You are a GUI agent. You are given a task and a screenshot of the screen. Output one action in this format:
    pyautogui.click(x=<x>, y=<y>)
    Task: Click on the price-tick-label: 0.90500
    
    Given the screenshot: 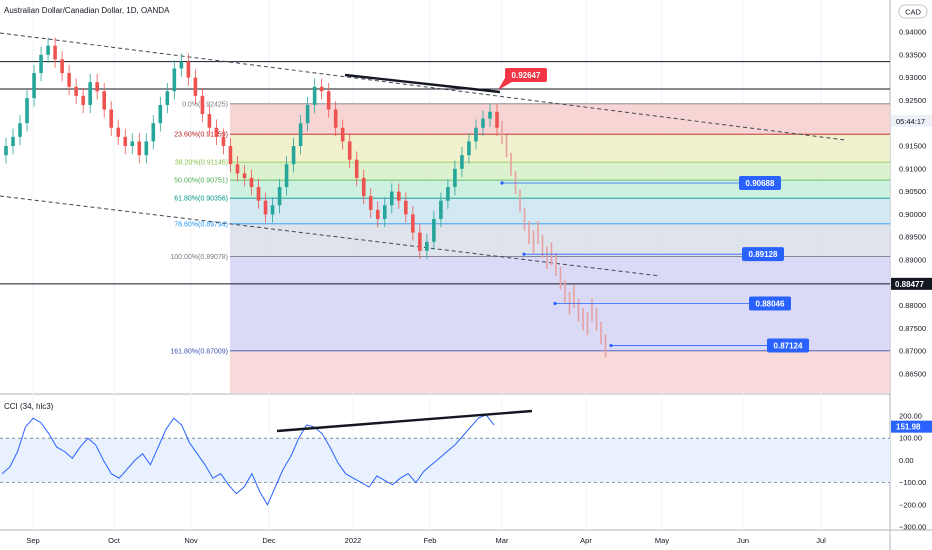 What is the action you would take?
    pyautogui.click(x=912, y=191)
    